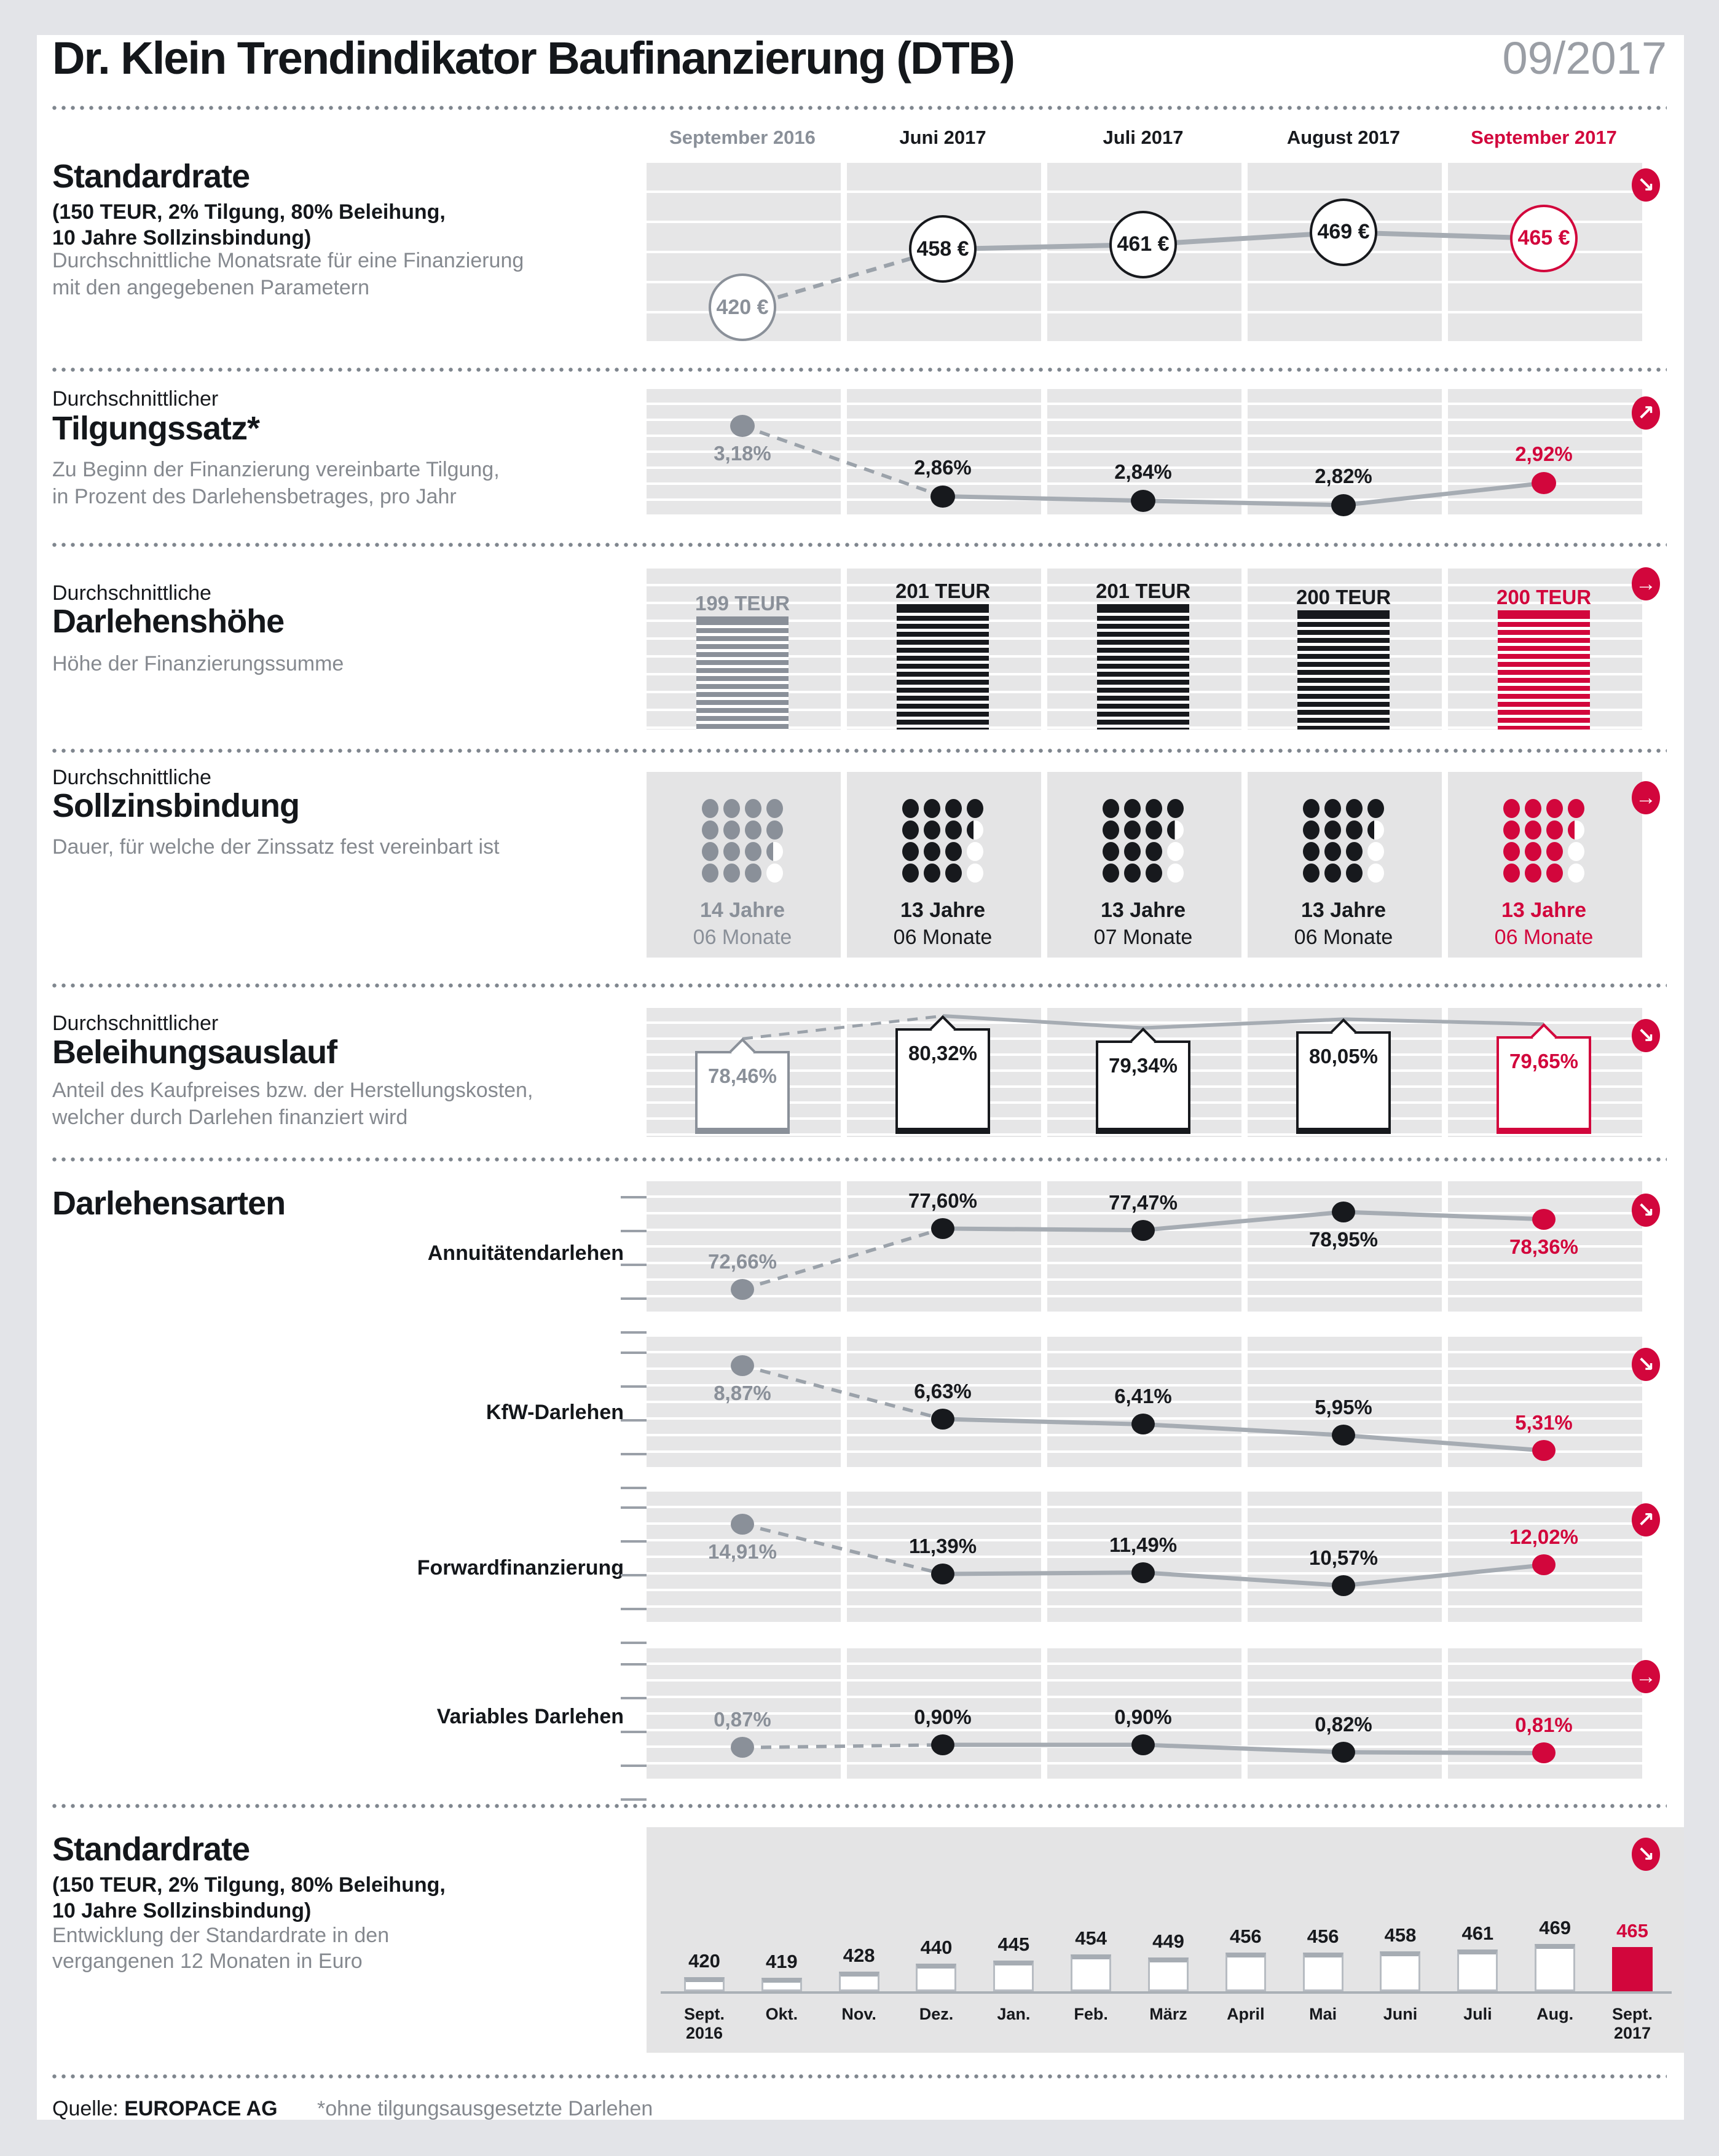 The image size is (1719, 2156). What do you see at coordinates (1584, 59) in the screenshot?
I see `report-period: 09/2017` at bounding box center [1584, 59].